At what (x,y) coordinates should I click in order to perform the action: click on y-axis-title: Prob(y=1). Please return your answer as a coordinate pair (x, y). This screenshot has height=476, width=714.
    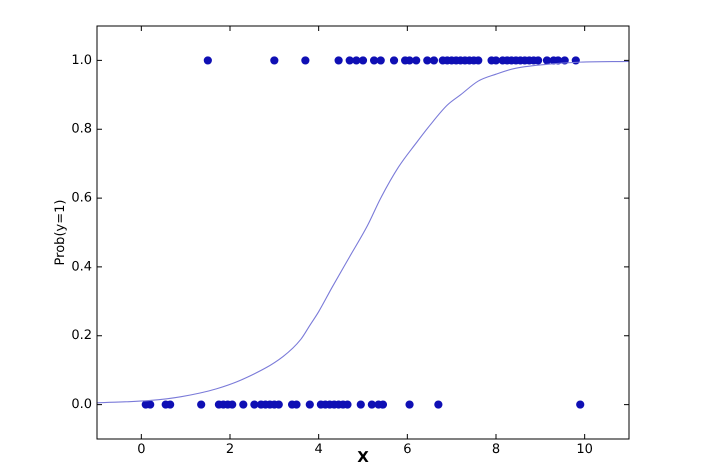
    Looking at the image, I should click on (60, 233).